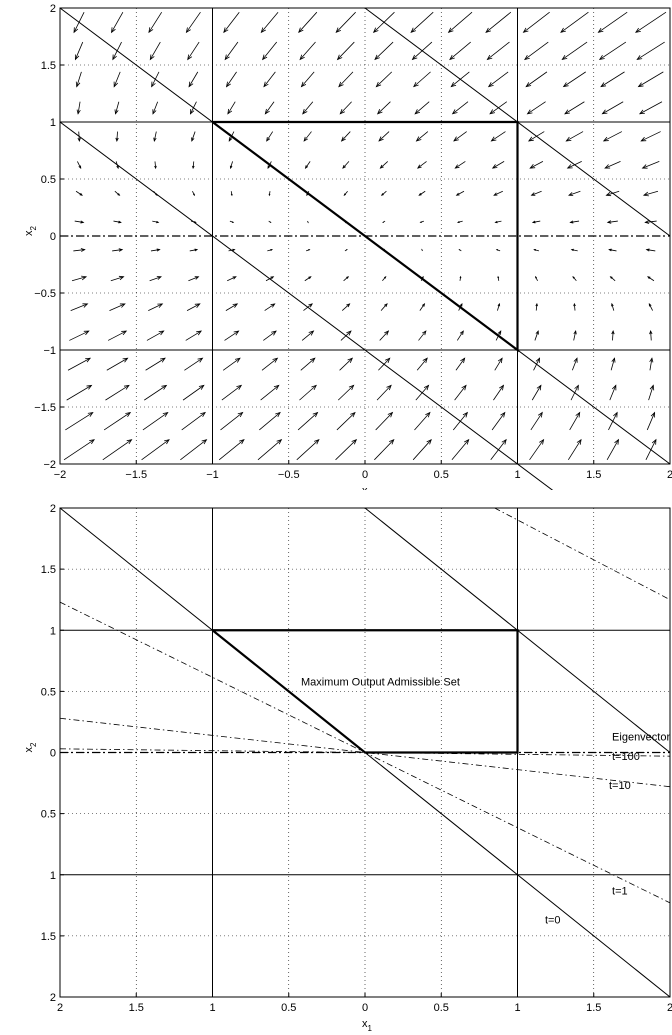 Image resolution: width=672 pixels, height=1035 pixels. I want to click on y-tick-label: 0.5, so click(48, 692).